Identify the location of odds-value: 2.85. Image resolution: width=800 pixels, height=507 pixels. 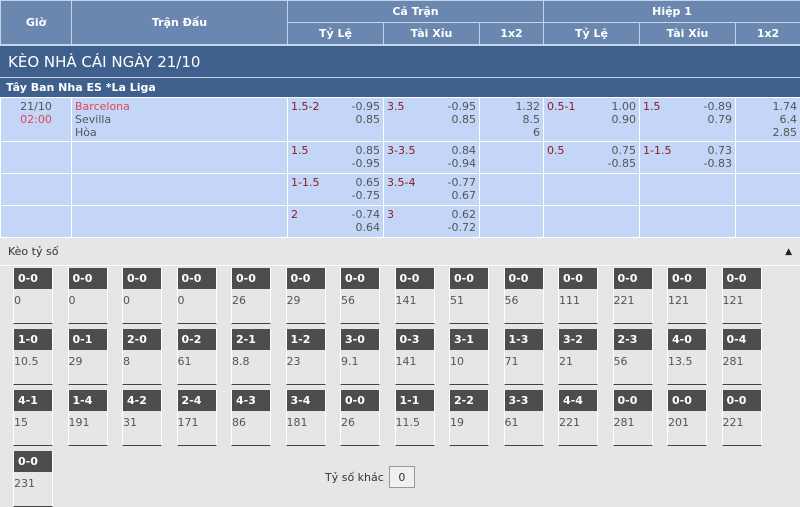
(768, 132).